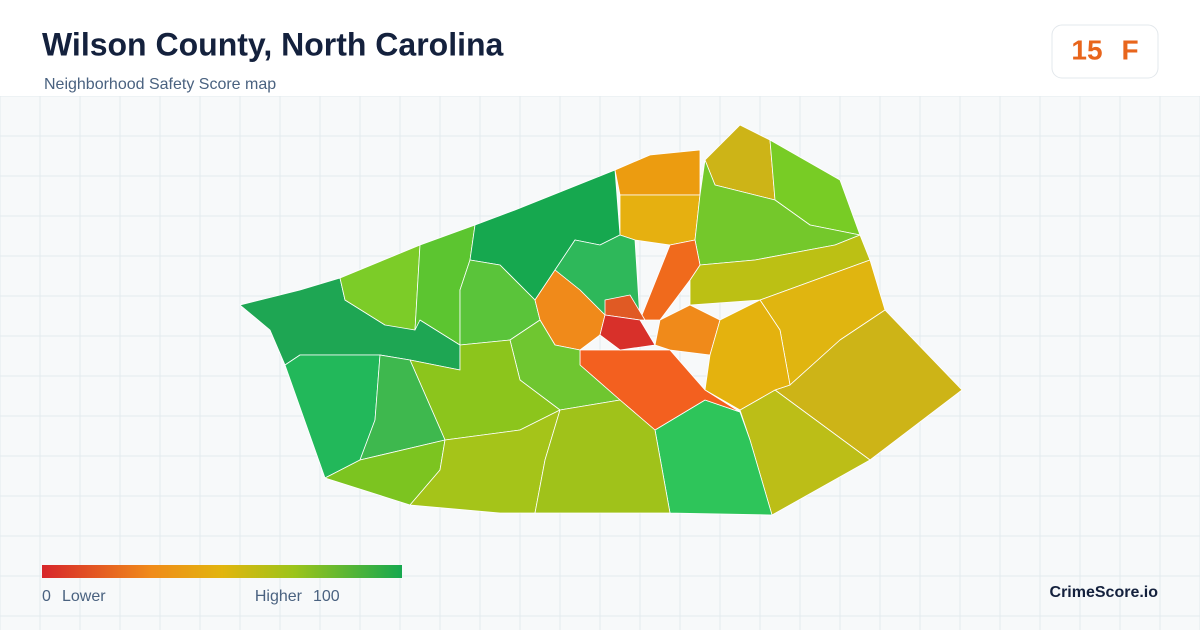  Describe the element at coordinates (222, 571) in the screenshot. I see `legend-bar` at that location.